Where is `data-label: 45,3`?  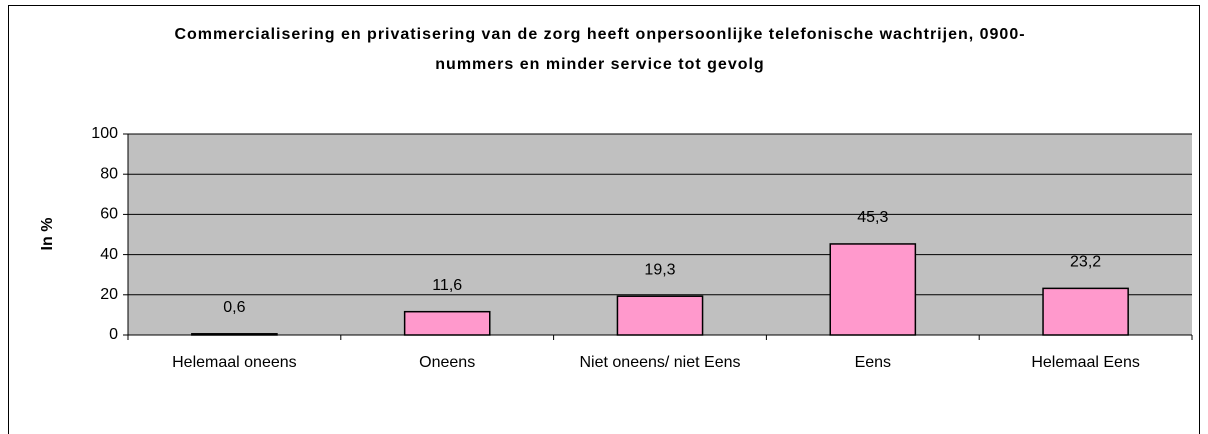
data-label: 45,3 is located at coordinates (872, 217).